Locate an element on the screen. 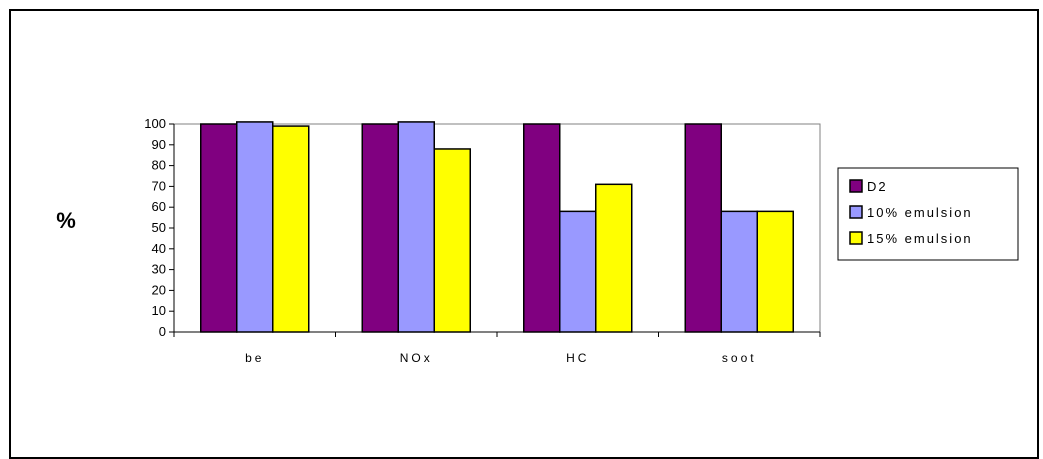 This screenshot has height=459, width=1043. x-category-label: soot is located at coordinates (739, 358).